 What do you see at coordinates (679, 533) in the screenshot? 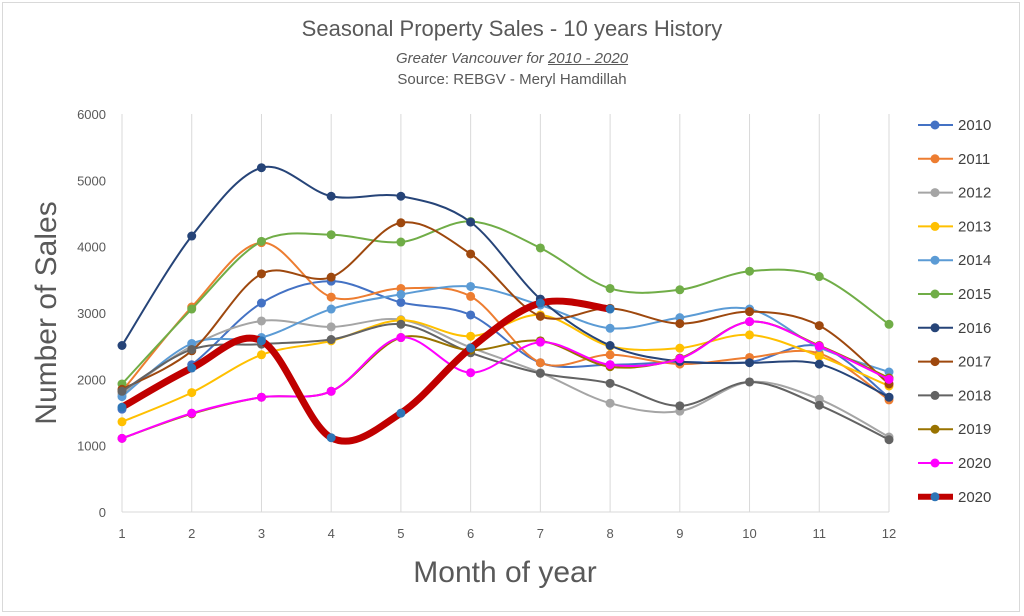
I see `x-tick-9: 9` at bounding box center [679, 533].